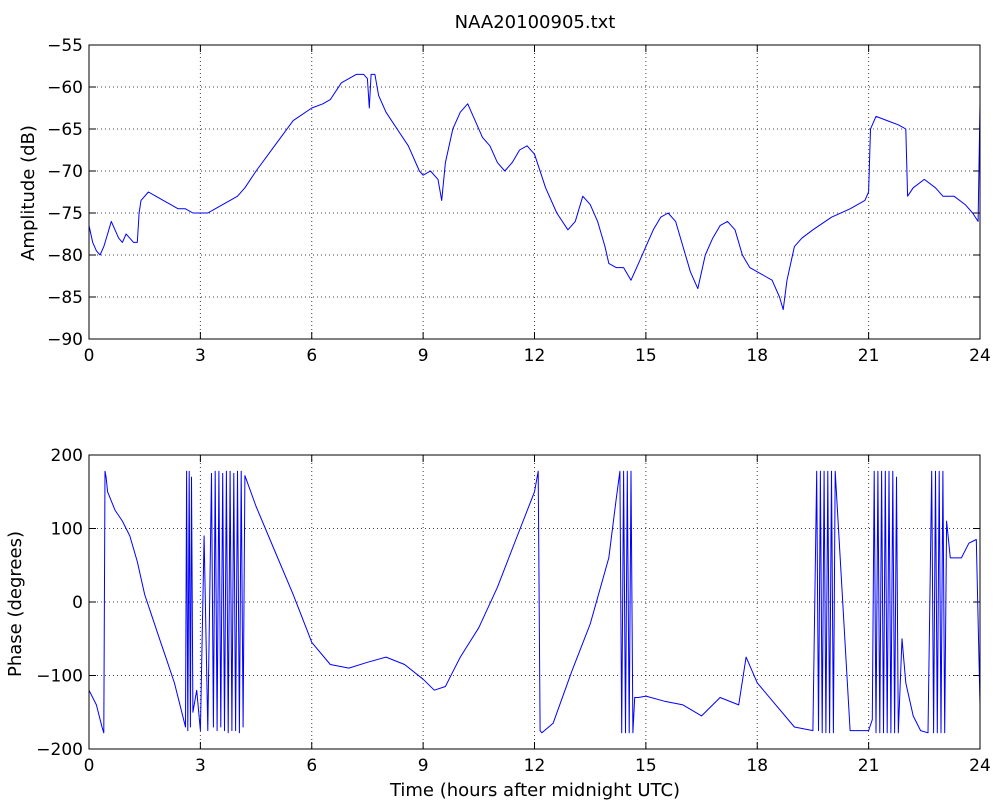 The image size is (998, 811). I want to click on phase-x-tick-label: 21, so click(869, 766).